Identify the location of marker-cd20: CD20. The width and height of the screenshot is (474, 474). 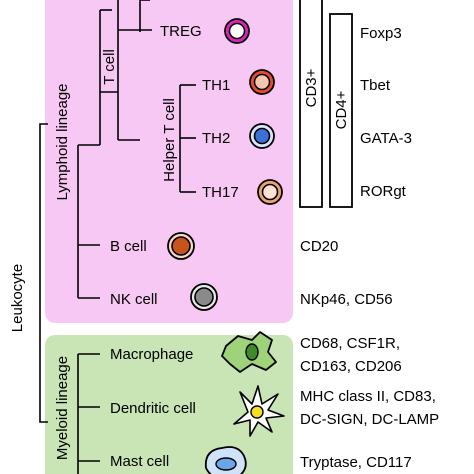
(319, 246).